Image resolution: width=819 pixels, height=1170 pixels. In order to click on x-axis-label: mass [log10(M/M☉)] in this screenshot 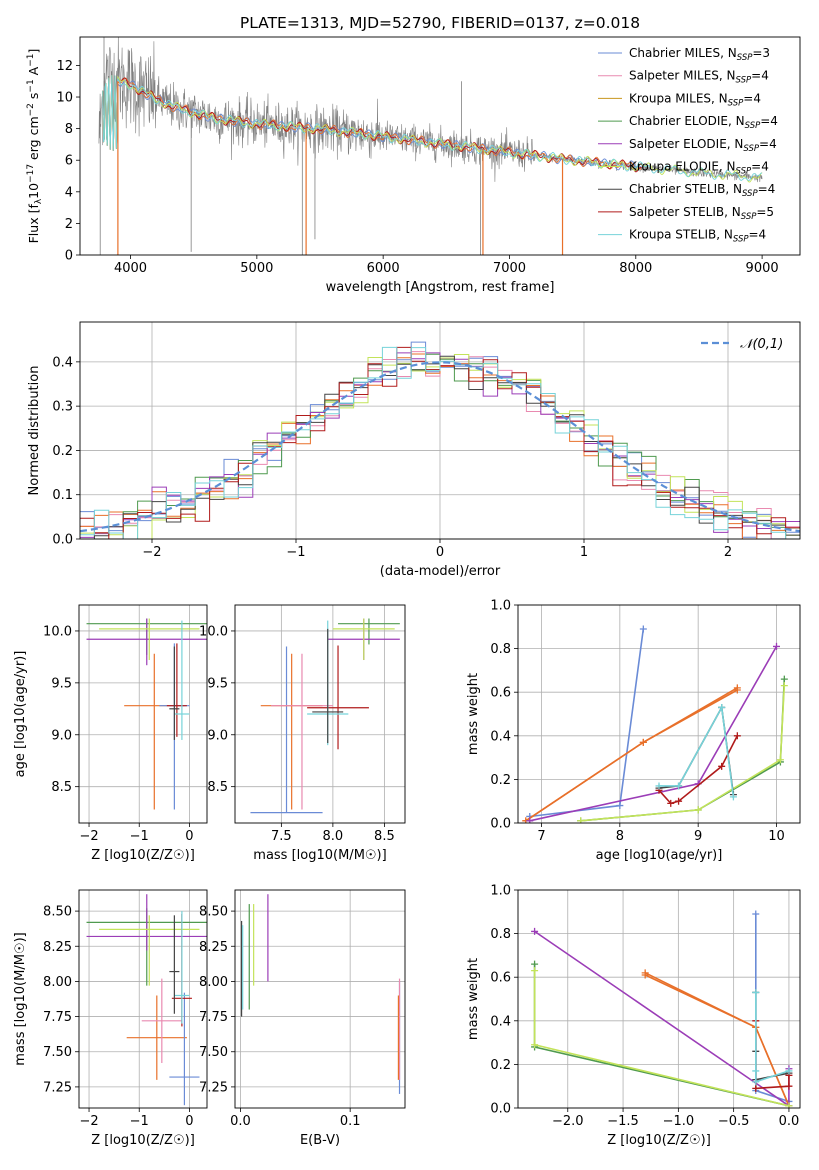, I will do `click(319, 855)`.